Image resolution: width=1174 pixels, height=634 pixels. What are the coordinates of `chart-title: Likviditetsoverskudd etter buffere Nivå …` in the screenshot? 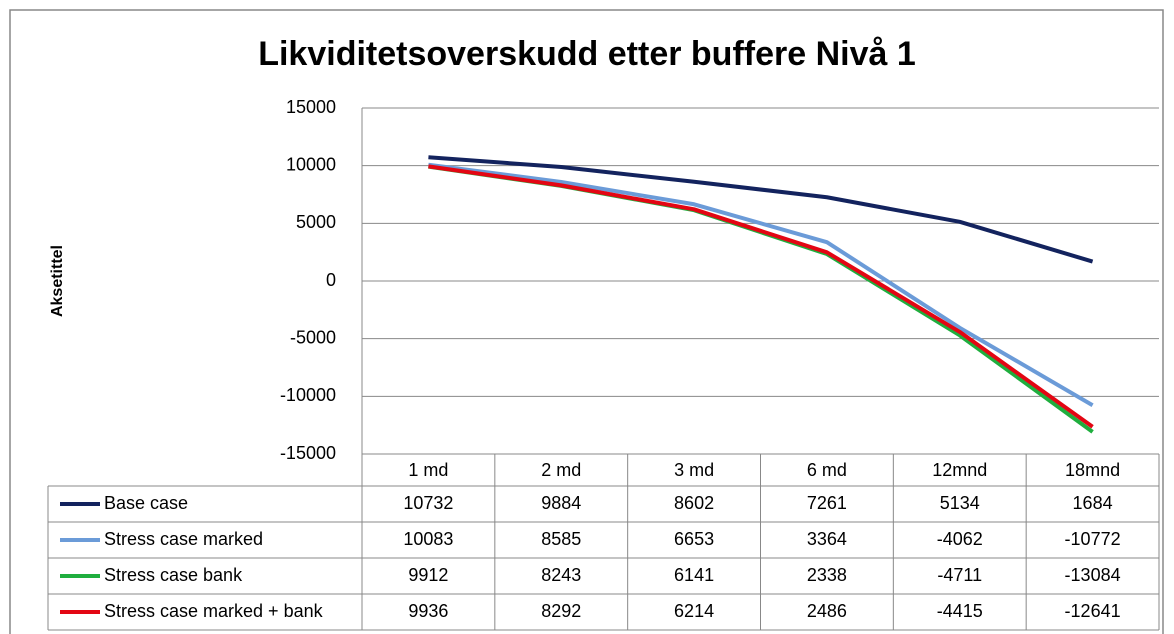 It's located at (587, 54).